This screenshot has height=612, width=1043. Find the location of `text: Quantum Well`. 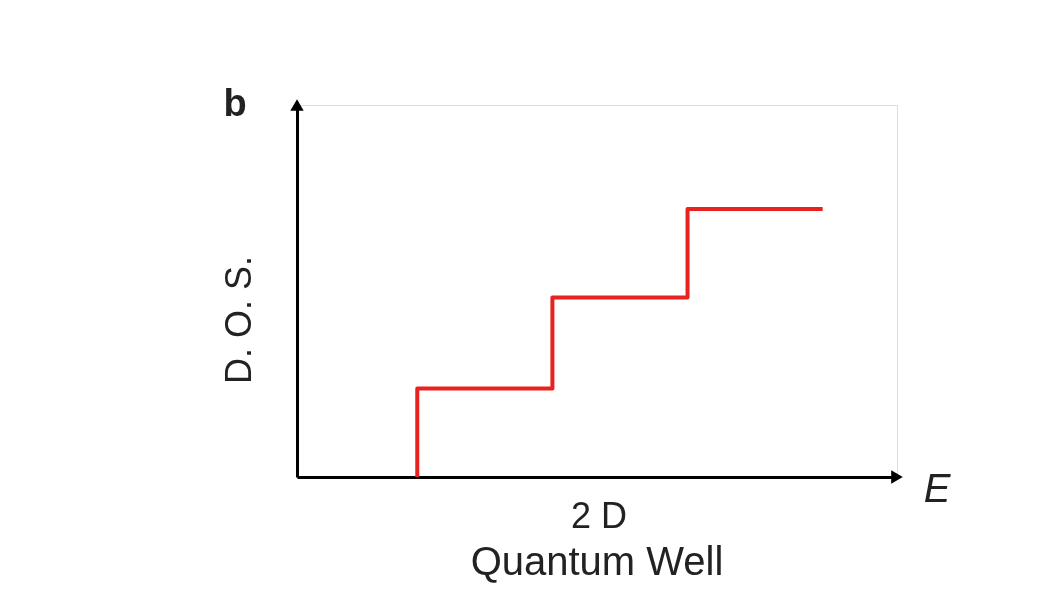

text: Quantum Well is located at coordinates (597, 561).